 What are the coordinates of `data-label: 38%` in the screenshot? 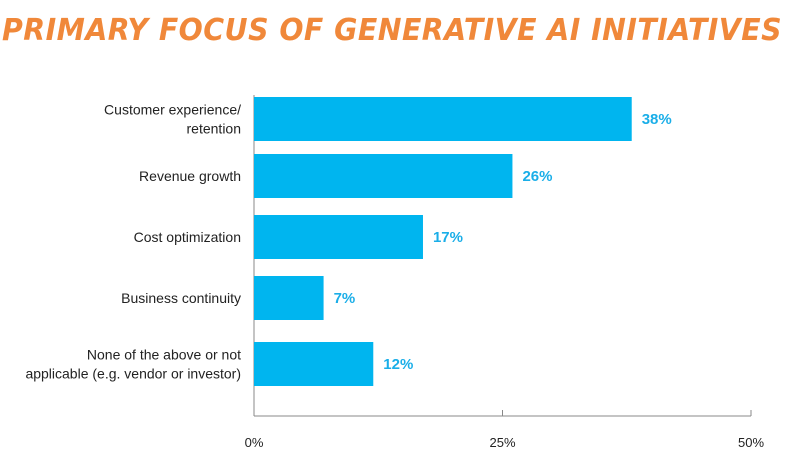 It's located at (657, 119).